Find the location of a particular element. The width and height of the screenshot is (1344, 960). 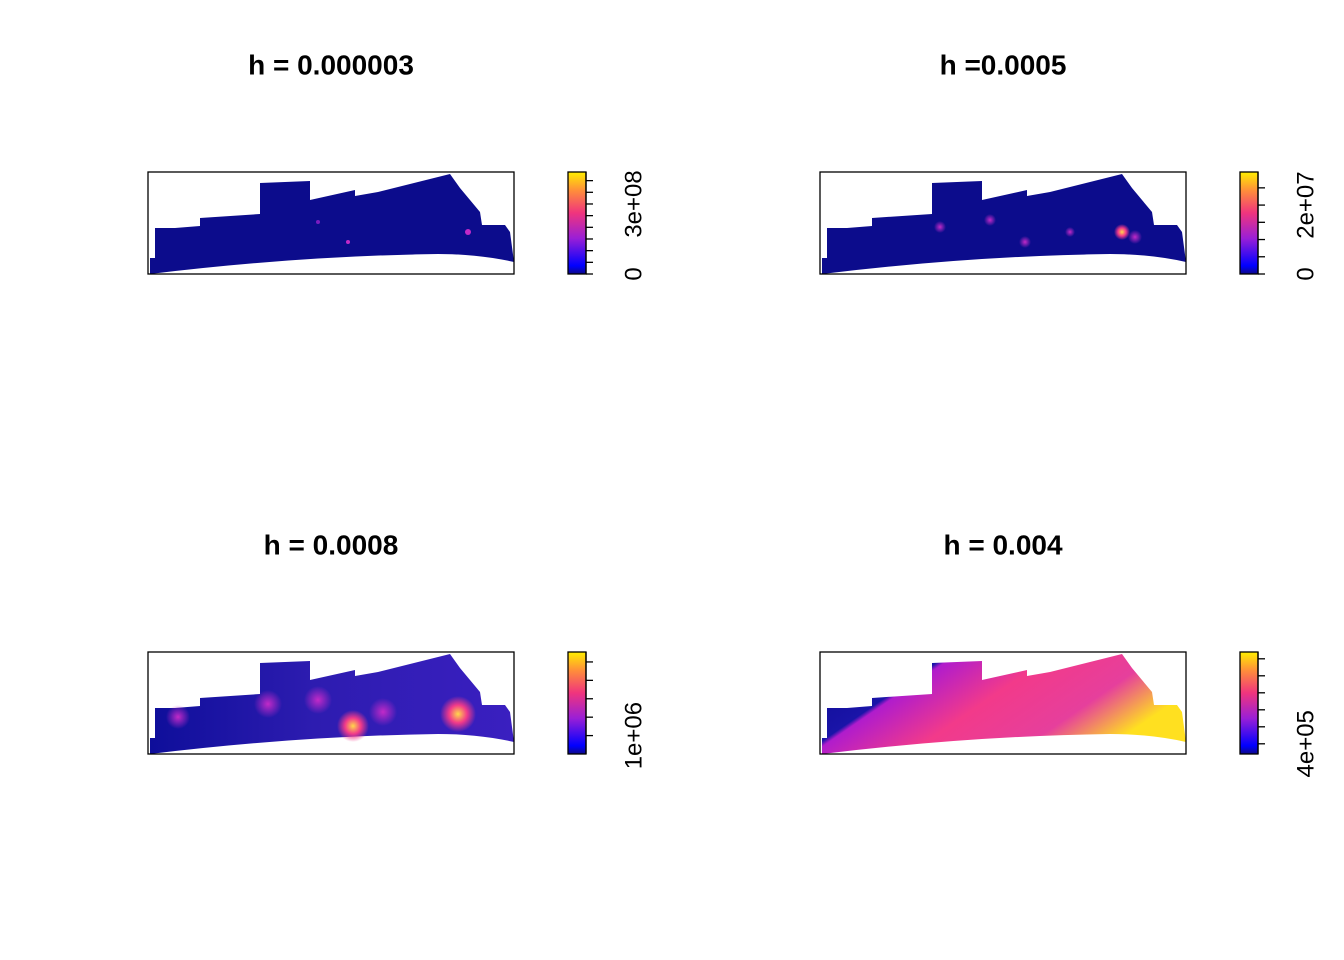

panel-title: h =0.0005 is located at coordinates (1003, 64).